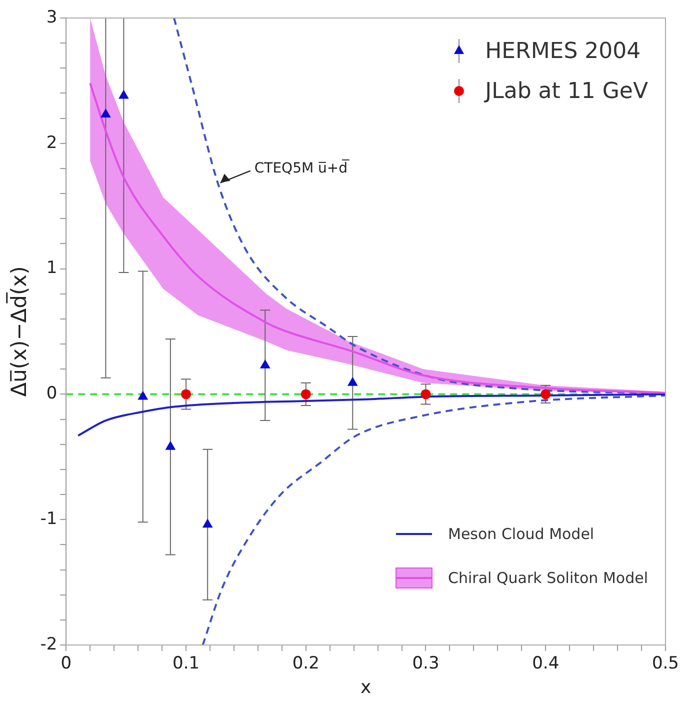  Describe the element at coordinates (186, 664) in the screenshot. I see `x-tick-label: 0.1` at that location.